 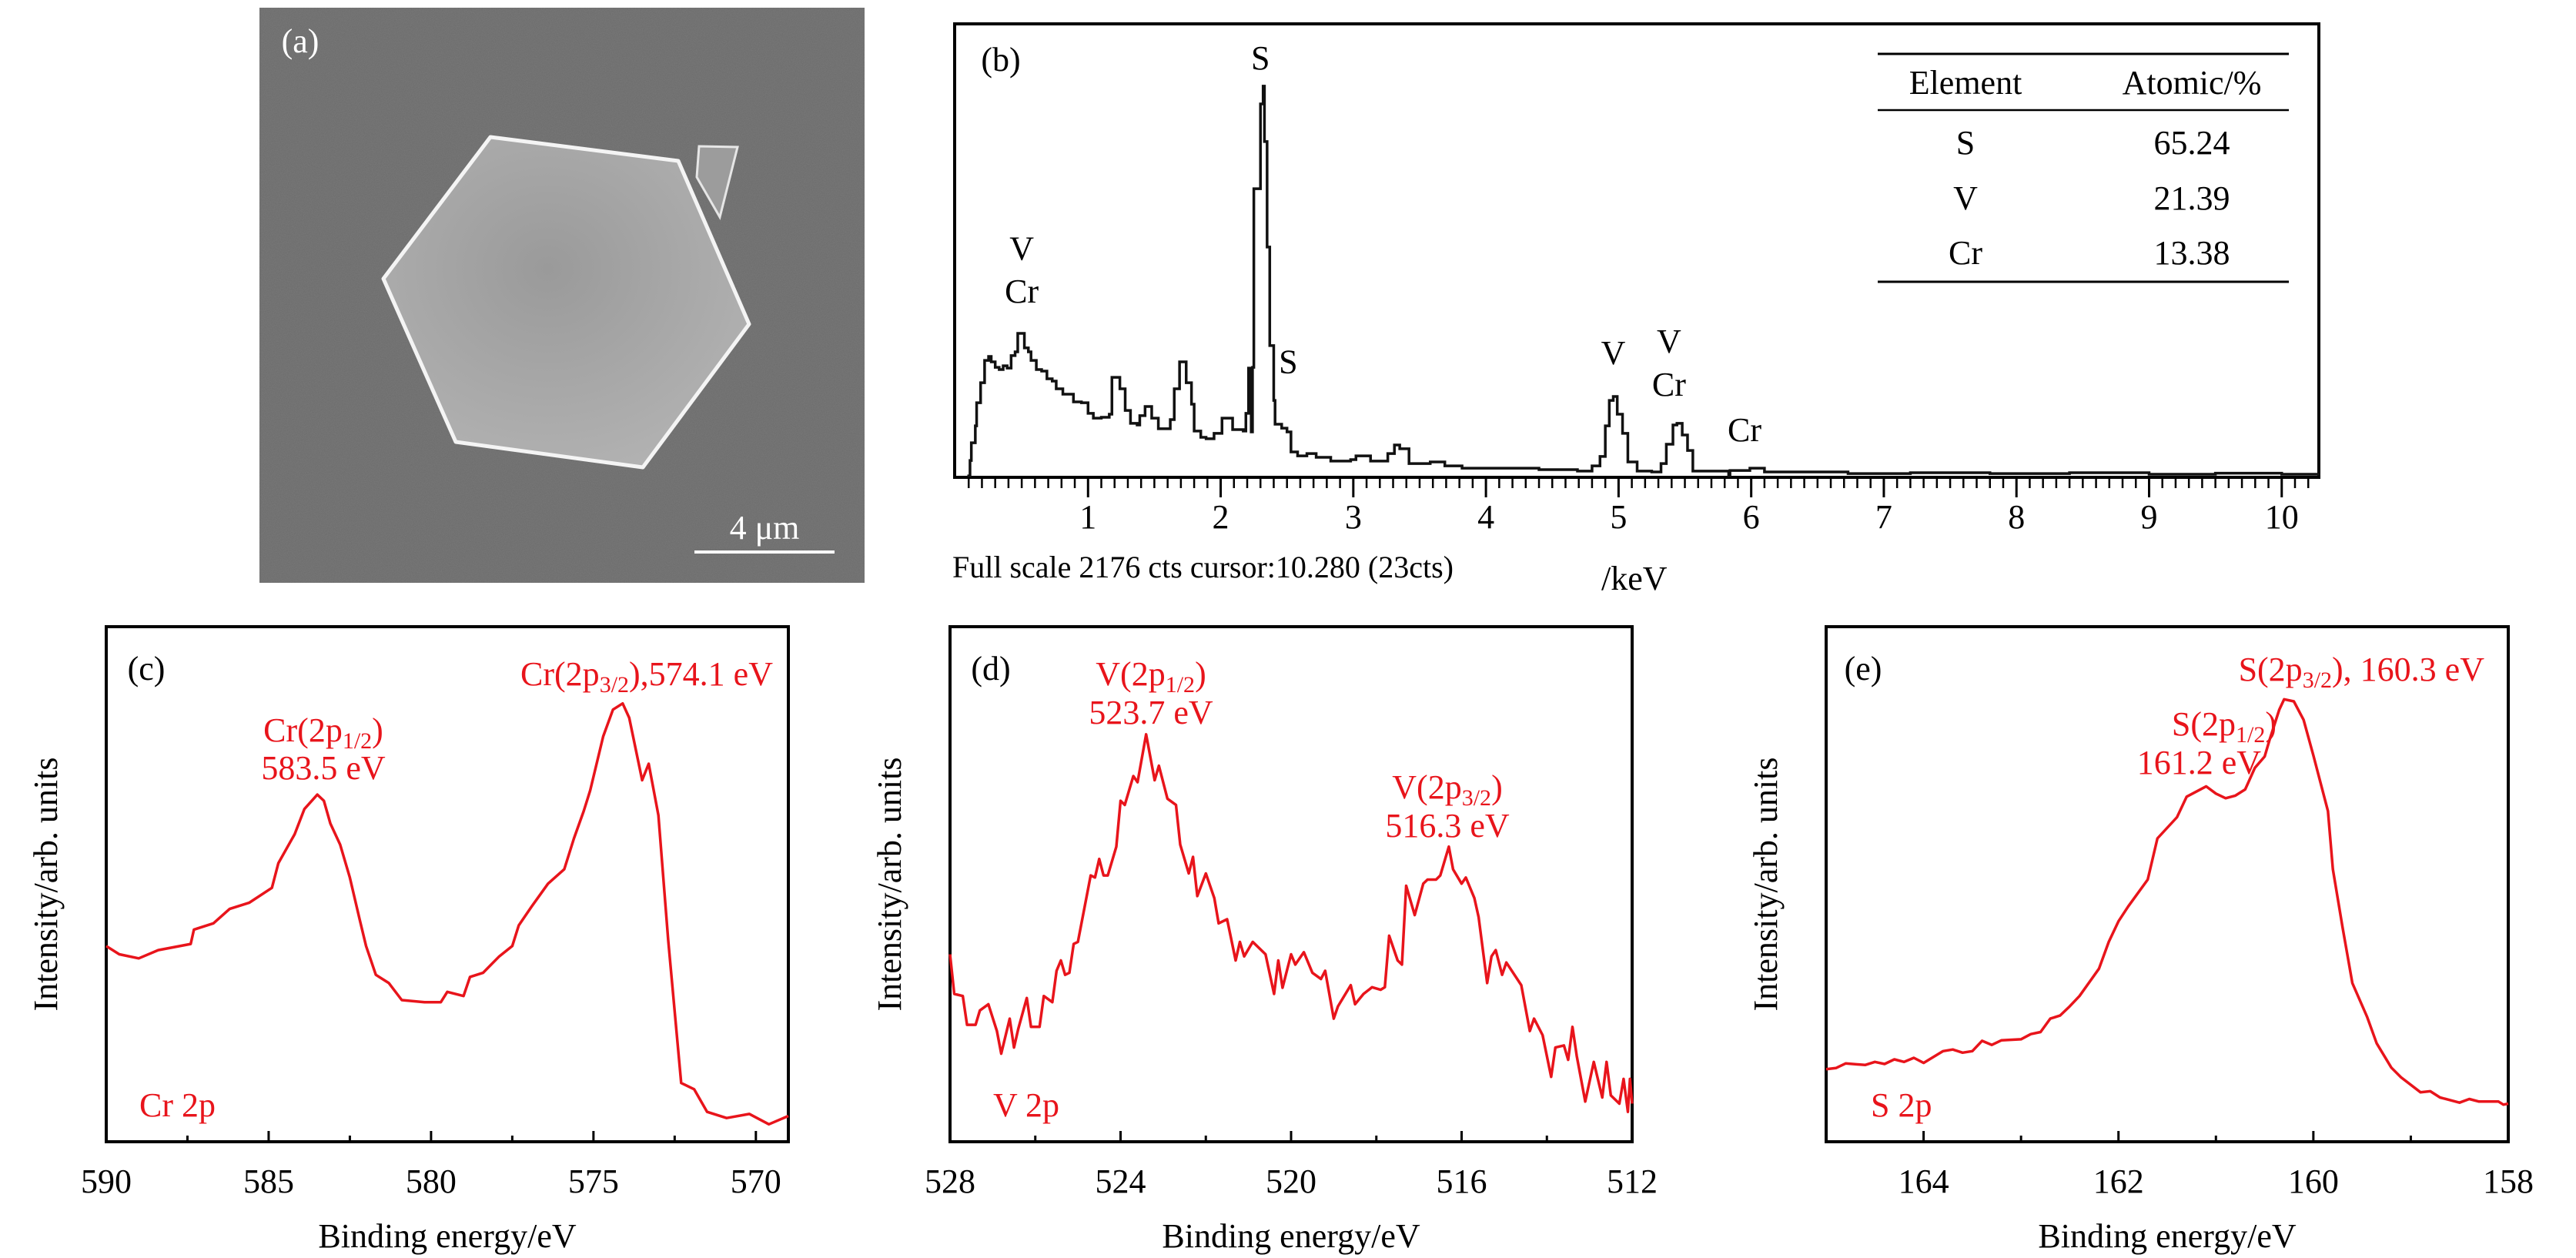 What do you see at coordinates (1026, 1105) in the screenshot?
I see `series-label: V 2p` at bounding box center [1026, 1105].